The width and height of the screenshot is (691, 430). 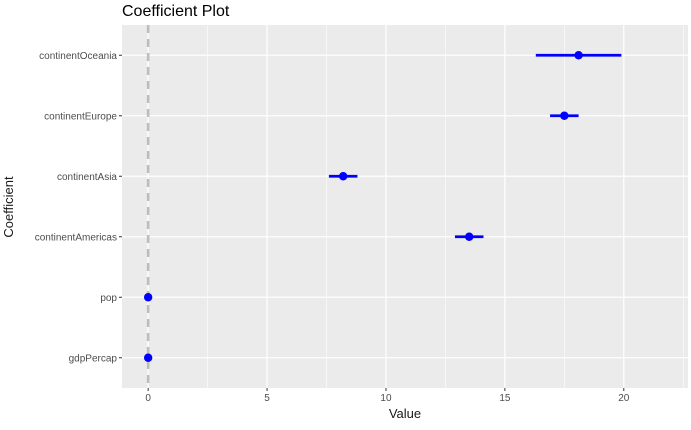 I want to click on y-tick-label: continentOceania, so click(x=78, y=56).